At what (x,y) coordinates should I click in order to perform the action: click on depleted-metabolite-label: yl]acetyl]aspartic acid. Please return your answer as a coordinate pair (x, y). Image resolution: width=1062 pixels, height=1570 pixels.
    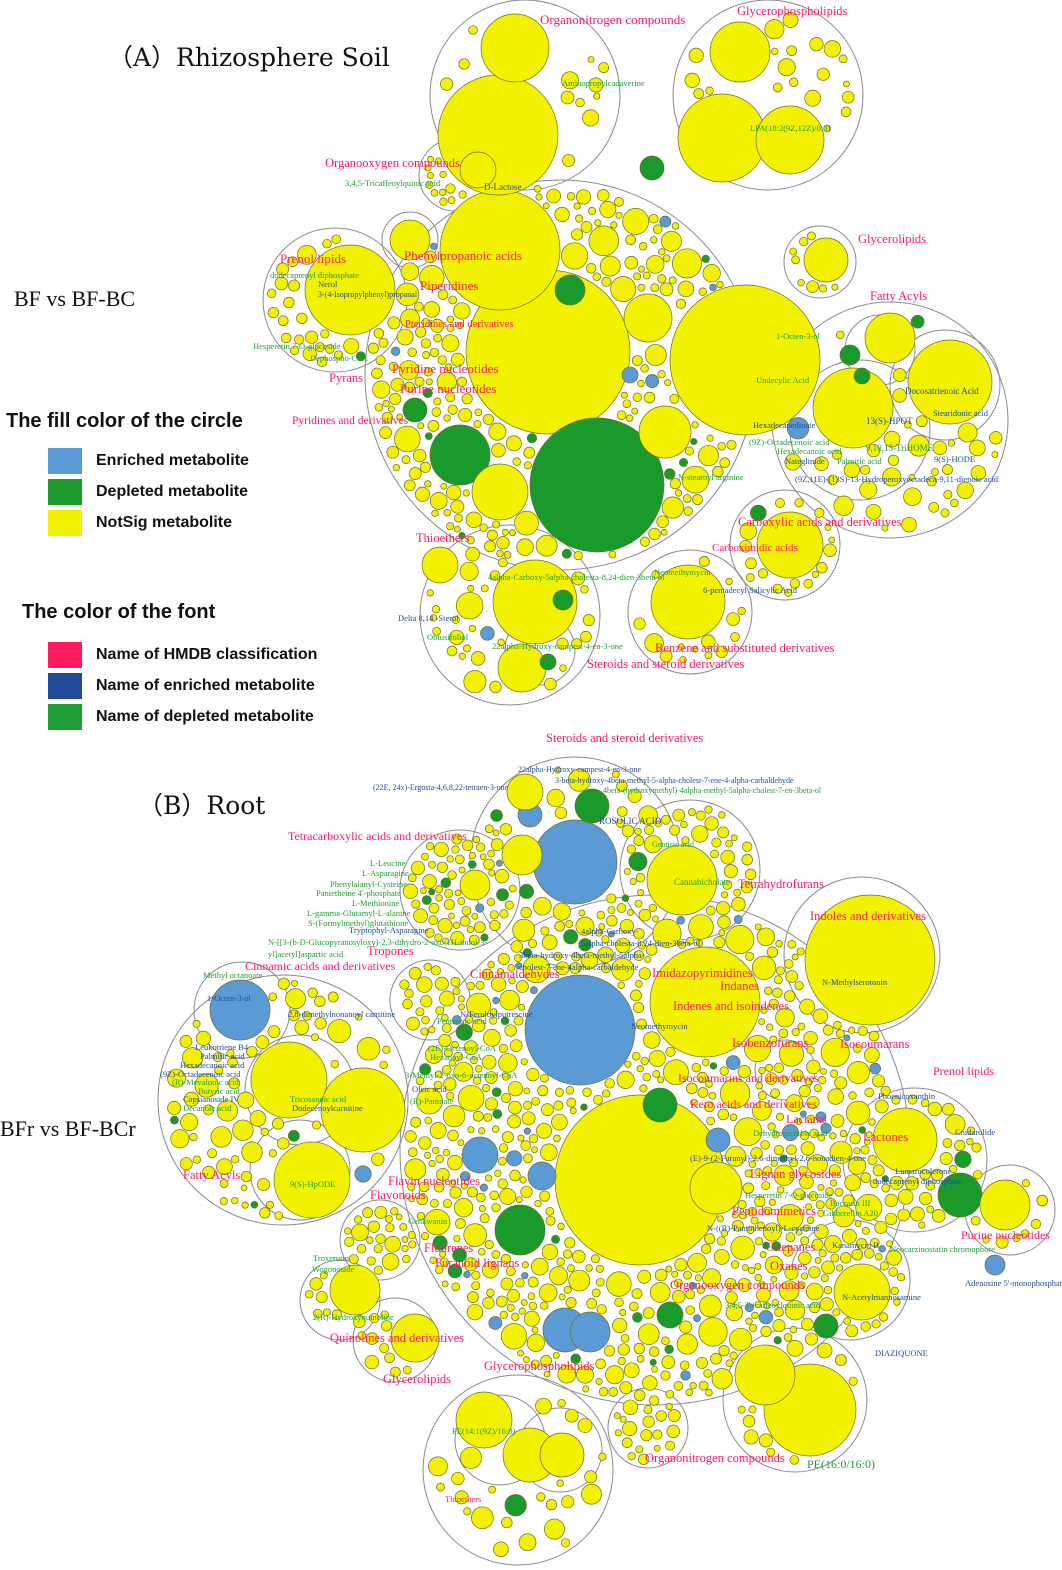
    Looking at the image, I should click on (306, 954).